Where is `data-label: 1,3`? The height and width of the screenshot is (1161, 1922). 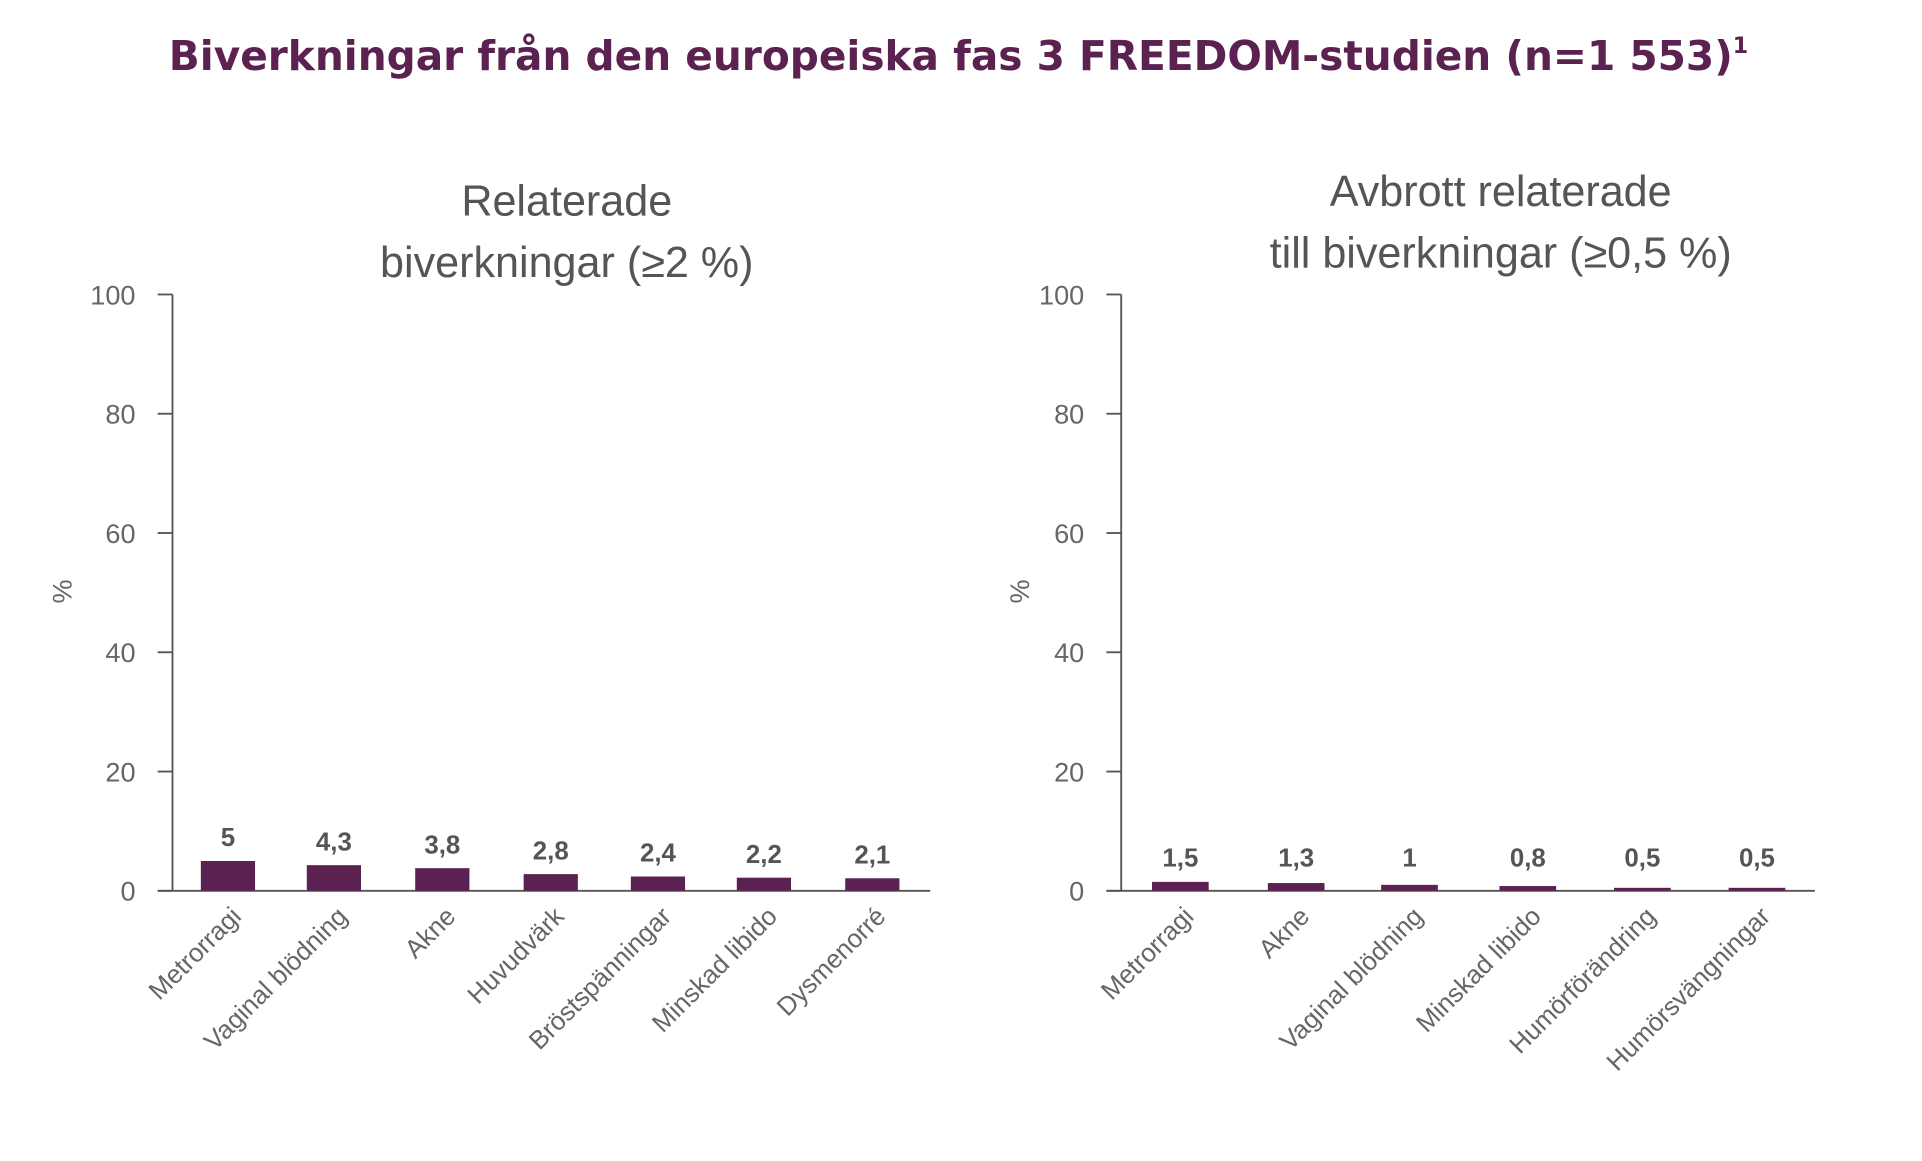 data-label: 1,3 is located at coordinates (1296, 858).